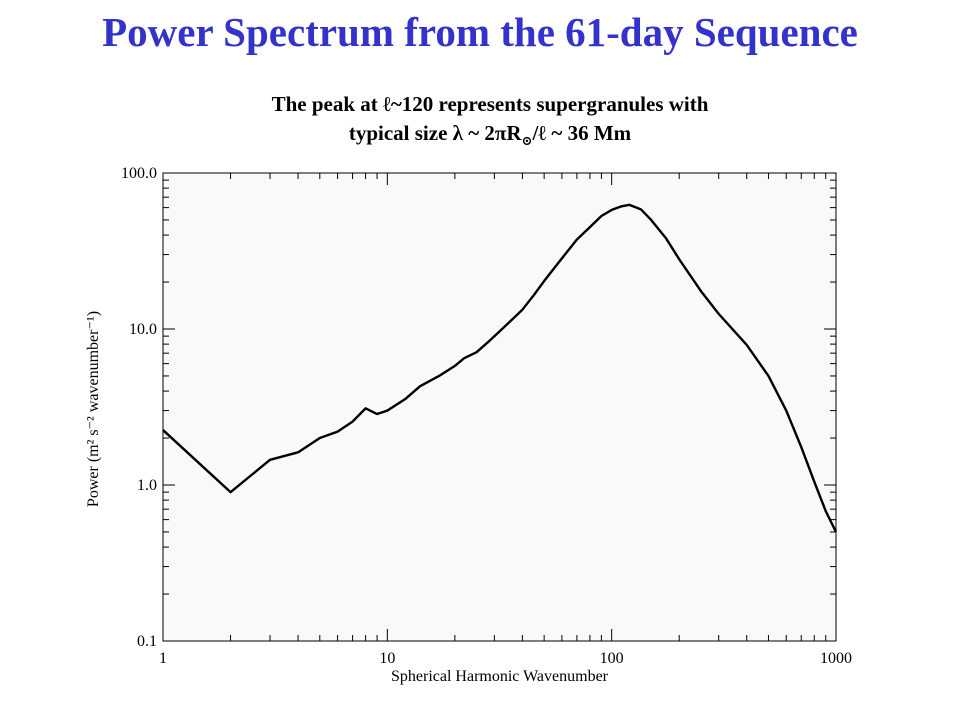 This screenshot has width=960, height=720. Describe the element at coordinates (139, 407) in the screenshot. I see `y-tick-labels: 0.1 1.0 10.0 100.0` at that location.